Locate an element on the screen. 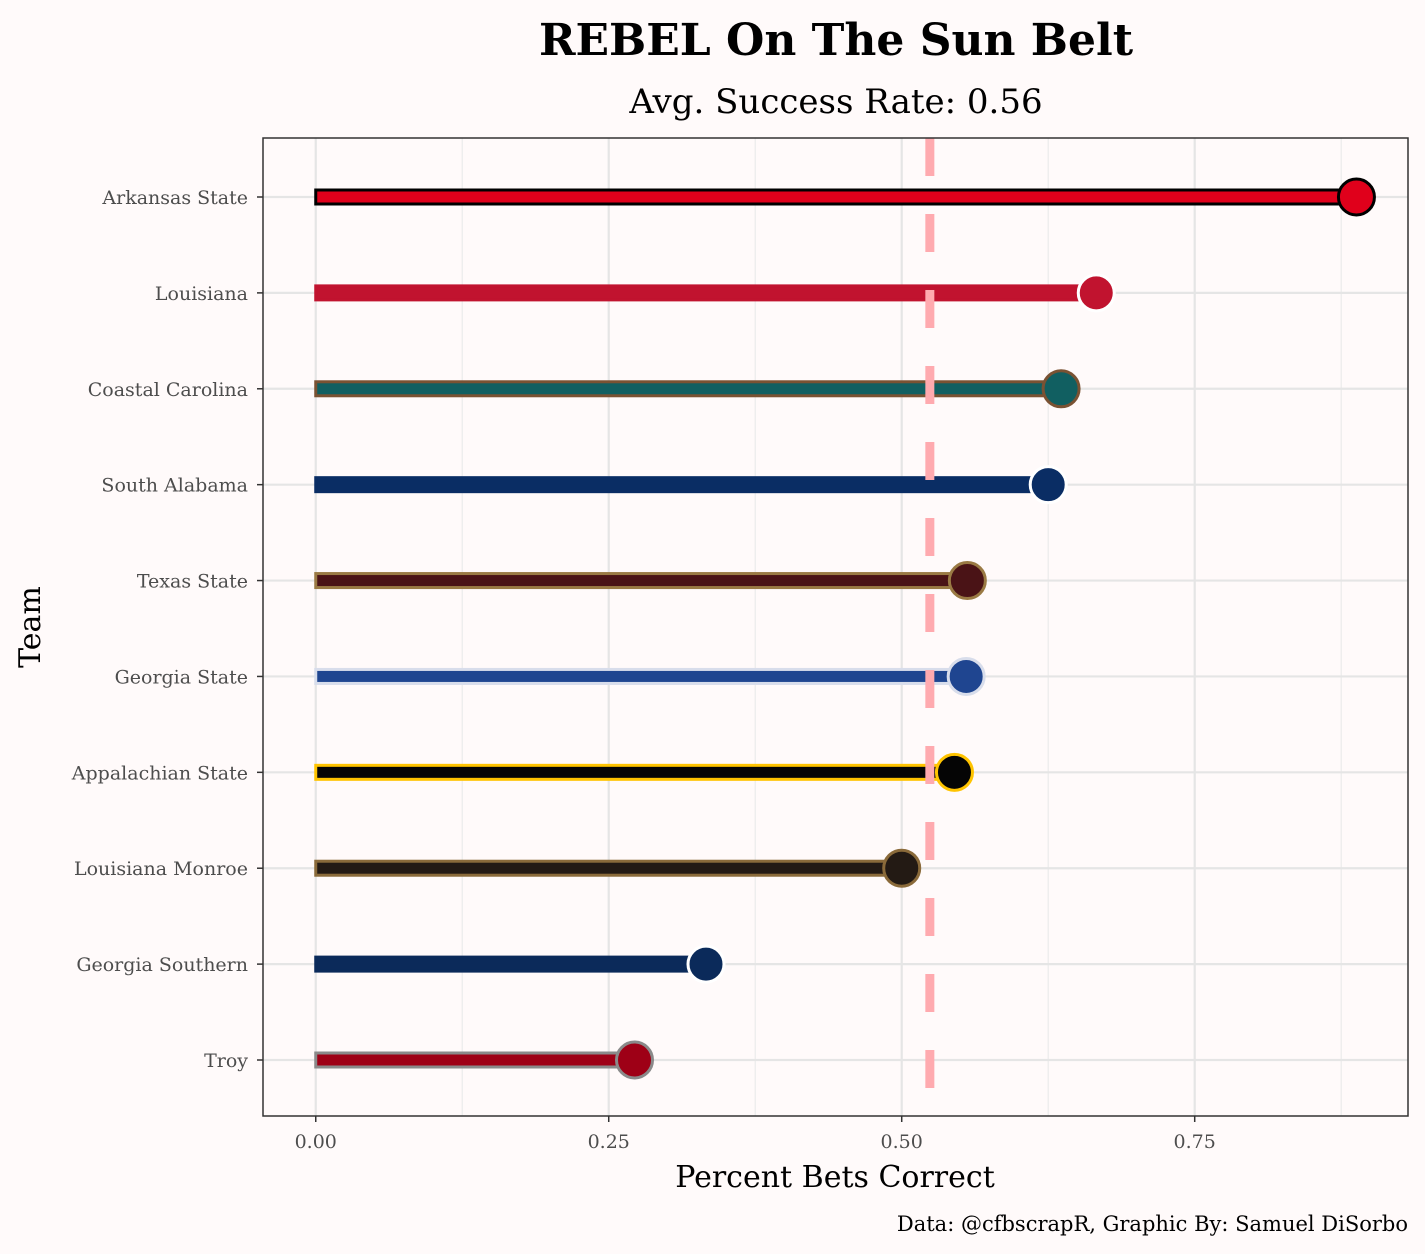  y-tick-label: Georgia Southern is located at coordinates (162, 965).